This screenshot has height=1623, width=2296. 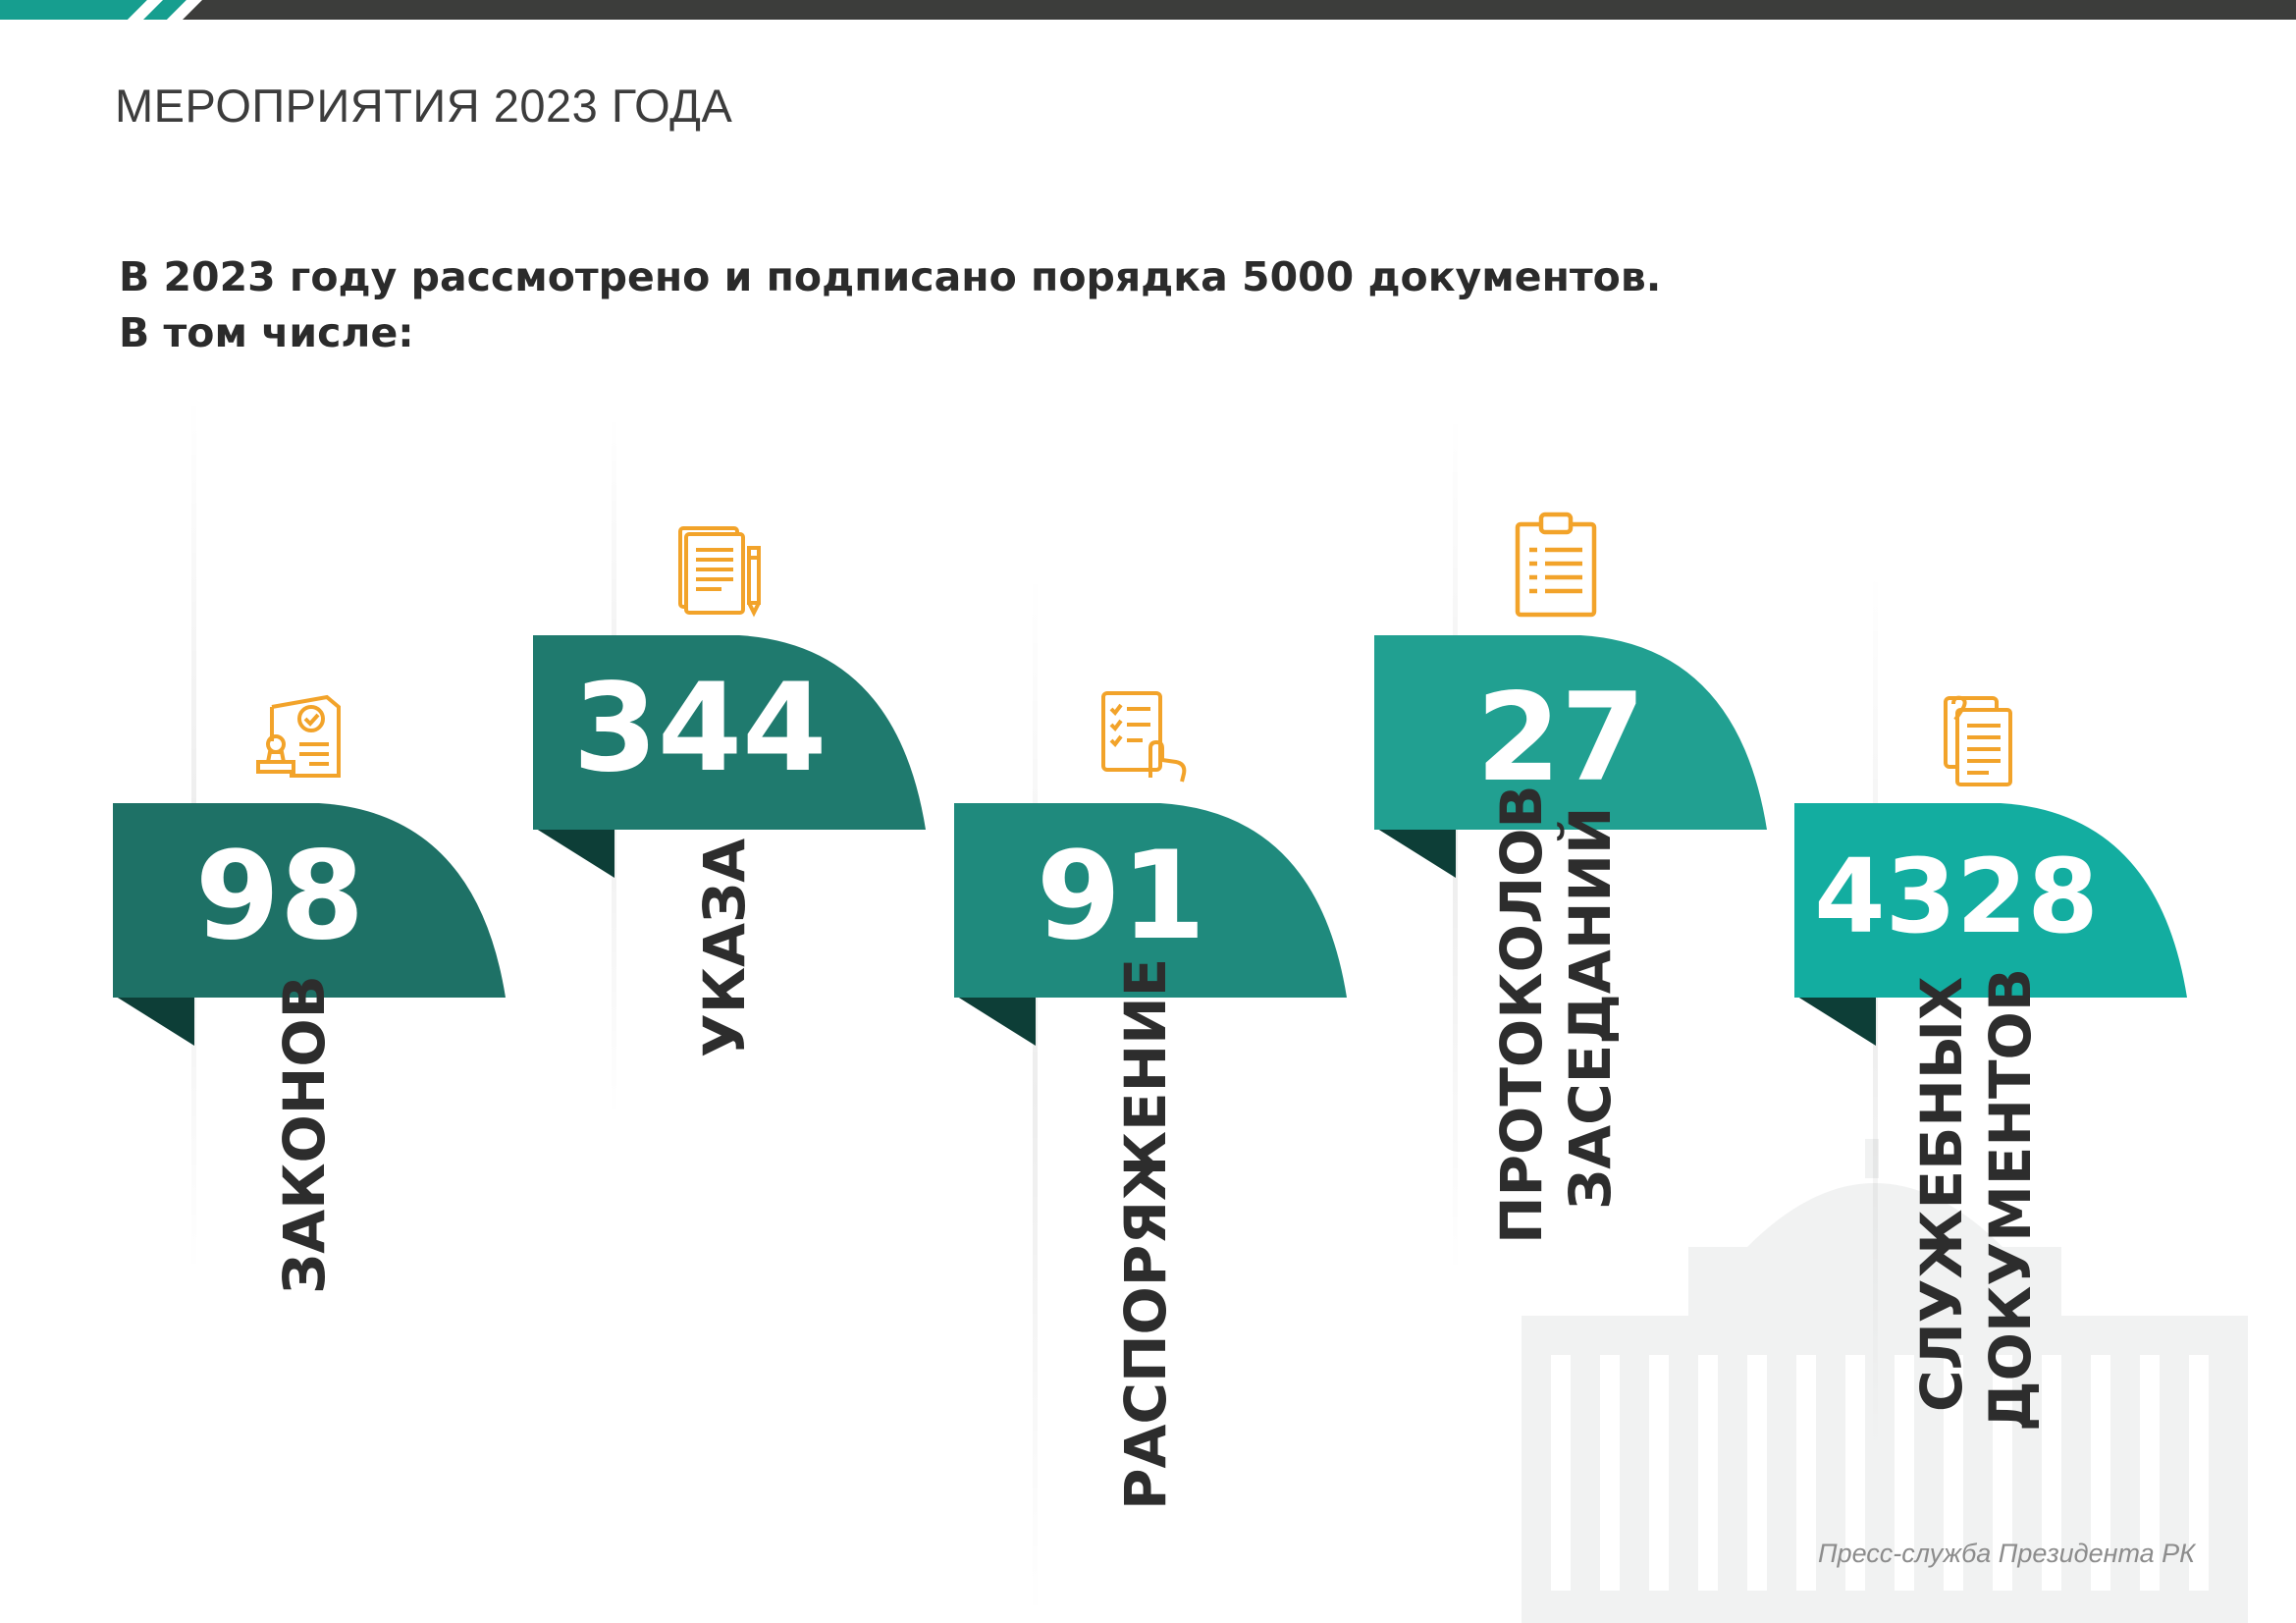 I want to click on intro-line-2: В том числе:, so click(x=266, y=332).